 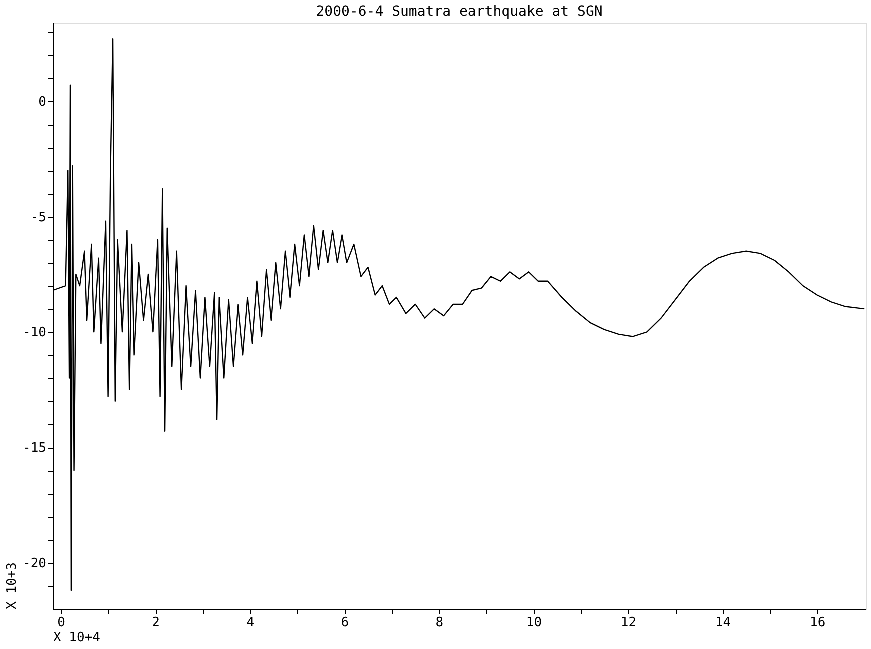 I want to click on y-tick-label: -10, so click(x=34, y=333).